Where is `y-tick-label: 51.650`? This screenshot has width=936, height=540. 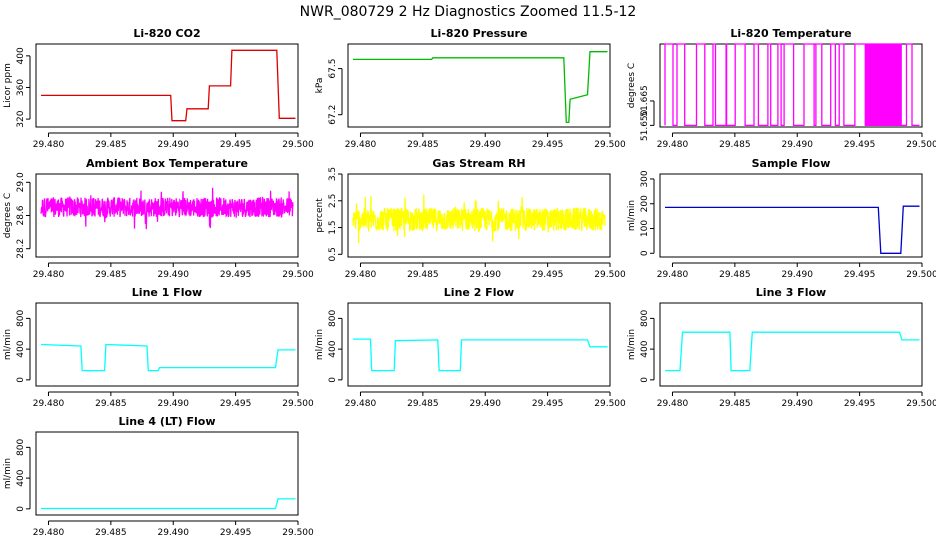
y-tick-label: 51.650 is located at coordinates (645, 125).